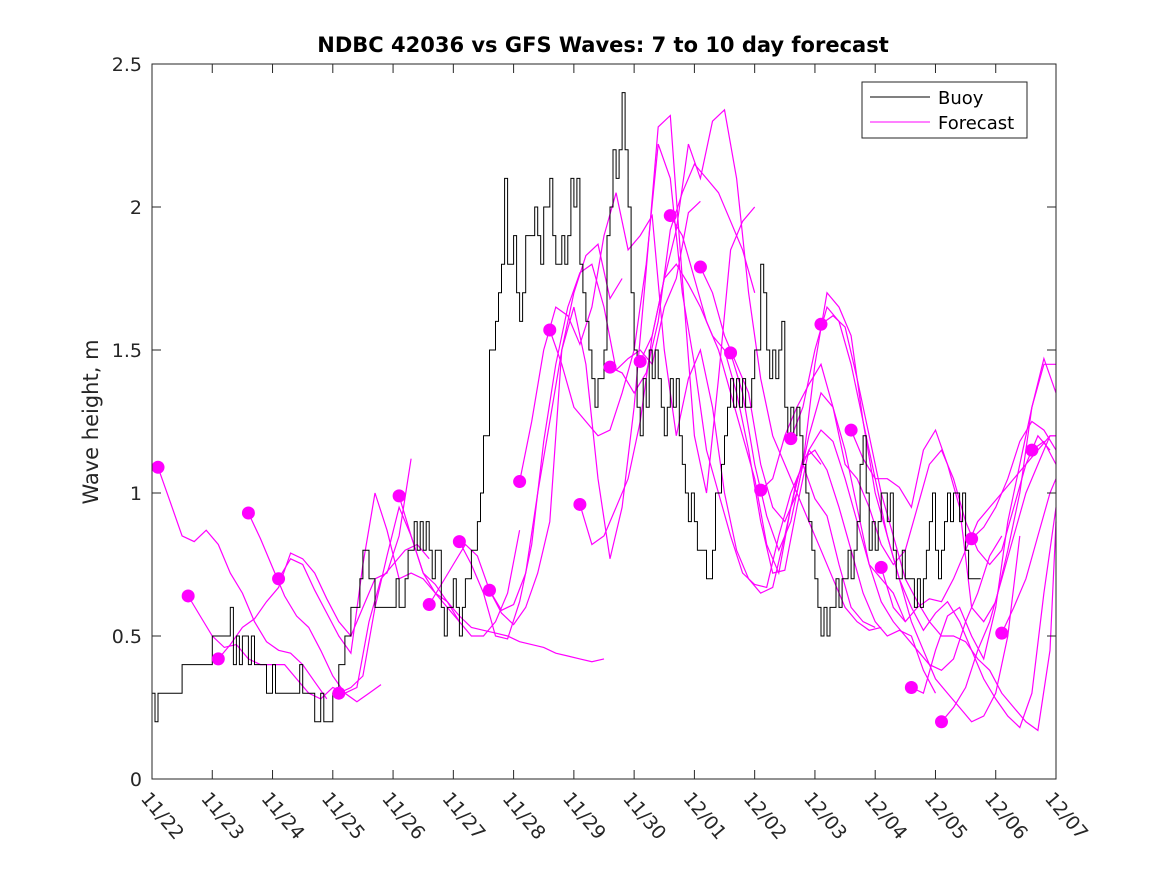 Image resolution: width=1167 pixels, height=875 pixels. What do you see at coordinates (705, 816) in the screenshot?
I see `x-tick-label: 12/01` at bounding box center [705, 816].